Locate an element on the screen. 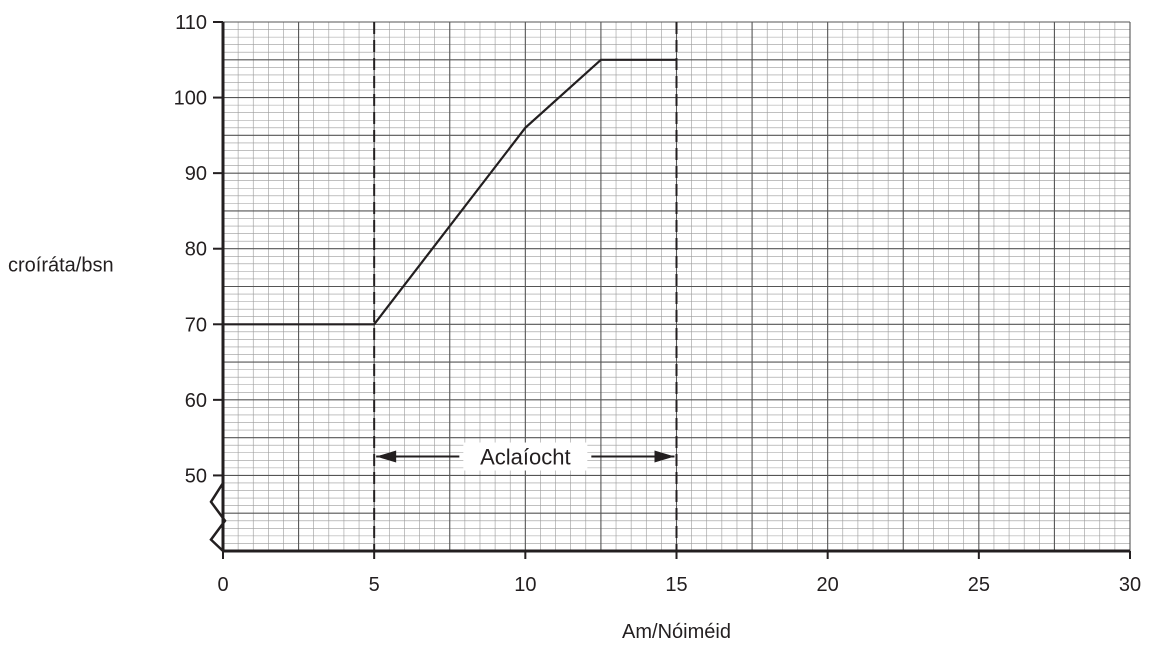 This screenshot has height=649, width=1149. y-tick-label: 60 is located at coordinates (196, 401).